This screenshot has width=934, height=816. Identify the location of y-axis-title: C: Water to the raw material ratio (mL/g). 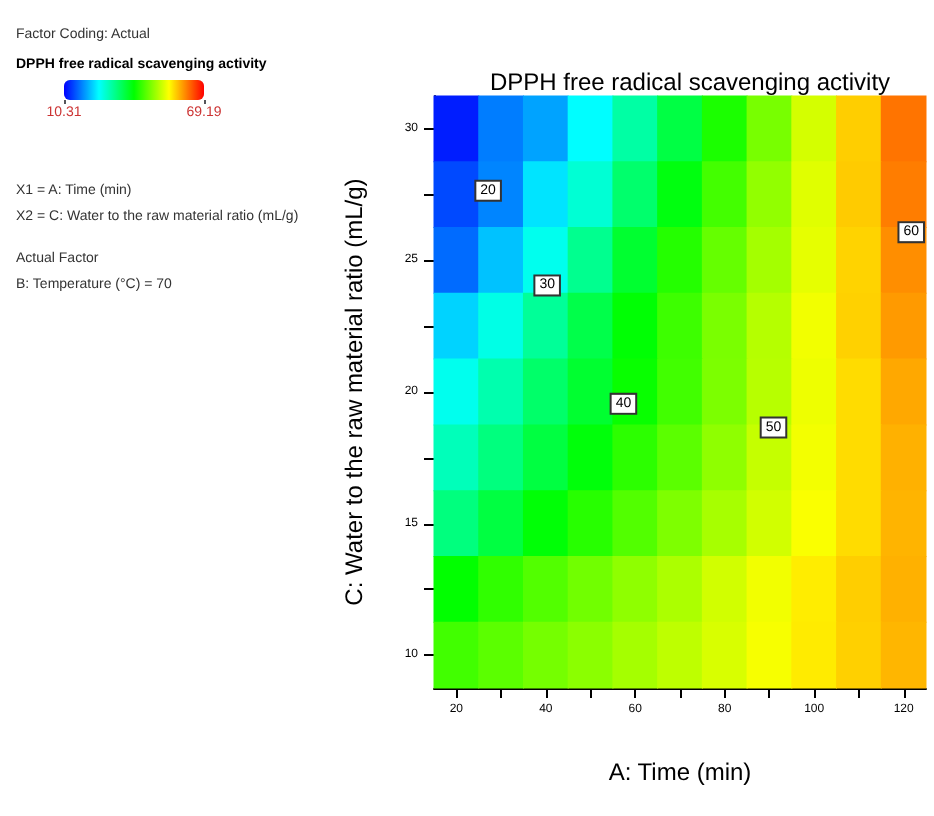
(354, 392).